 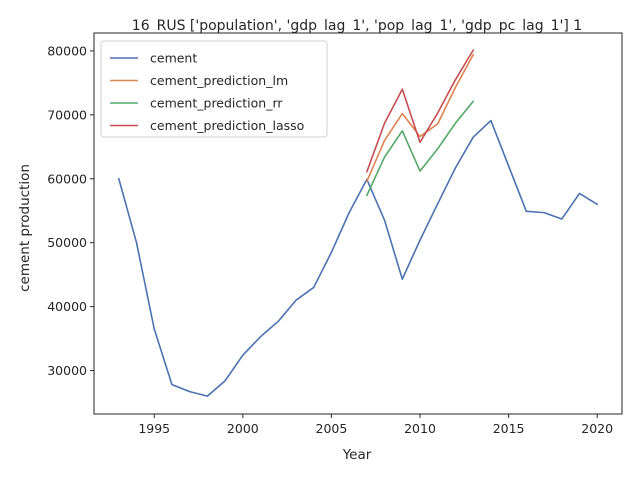 I want to click on x-axis-label: Year, so click(x=357, y=455).